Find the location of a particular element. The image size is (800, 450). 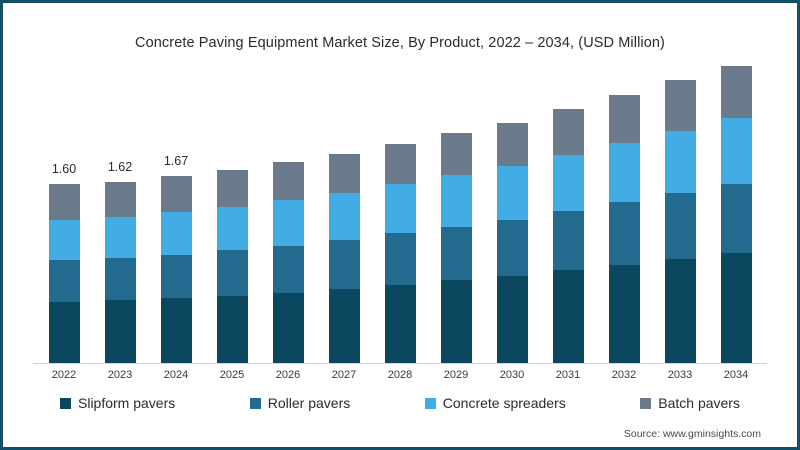

x-axis-tick-2028: 2028 is located at coordinates (400, 375).